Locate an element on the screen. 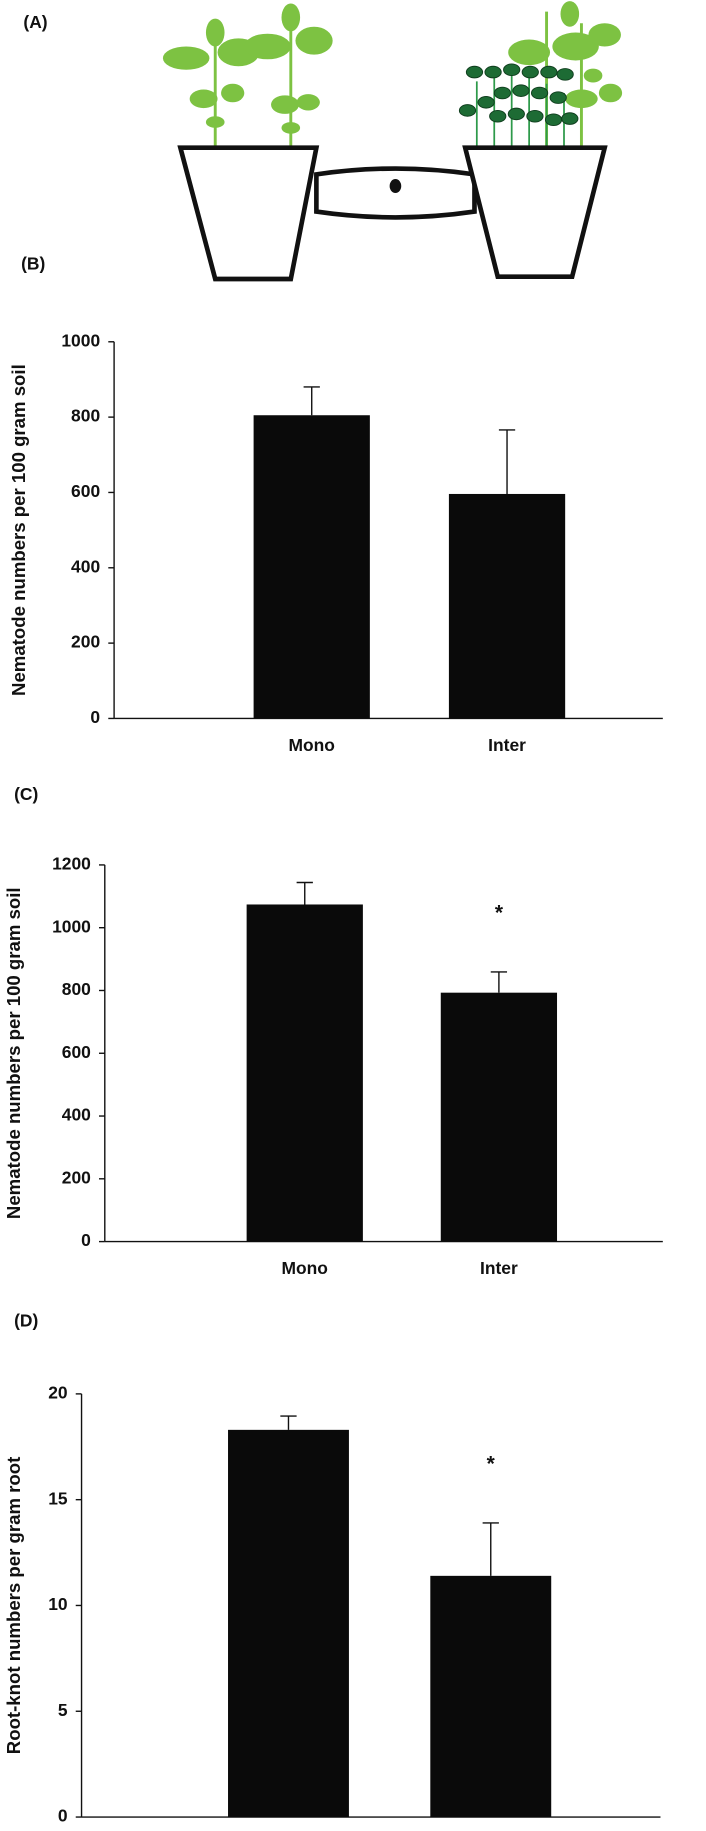  panel-label: (A) is located at coordinates (35, 22).